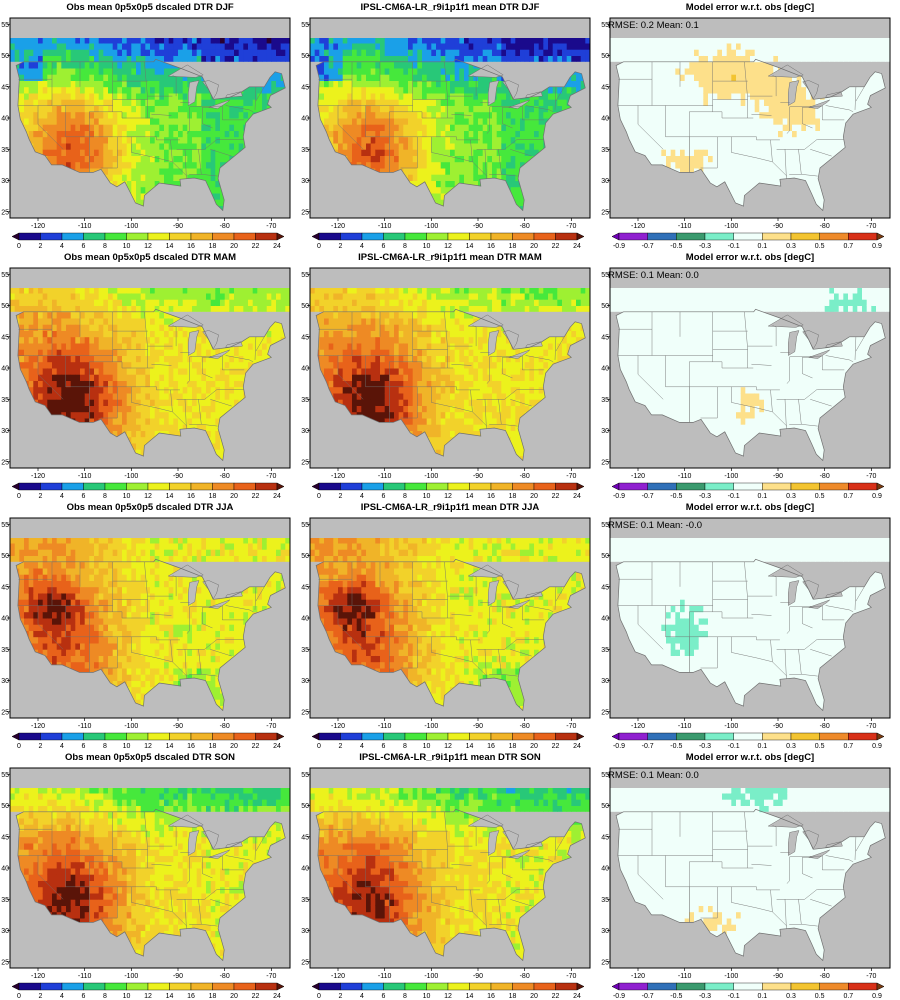 The height and width of the screenshot is (1000, 900). Describe the element at coordinates (619, 246) in the screenshot. I see `colorbar-label: -0.9` at that location.